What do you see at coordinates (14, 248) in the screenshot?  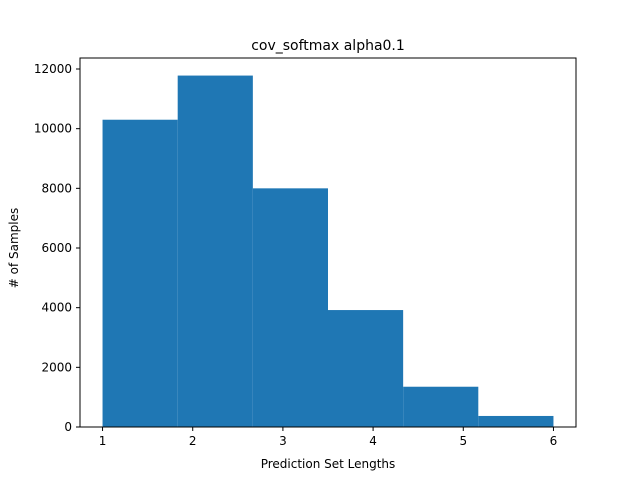 I see `y-axis-label: # of Samples` at bounding box center [14, 248].